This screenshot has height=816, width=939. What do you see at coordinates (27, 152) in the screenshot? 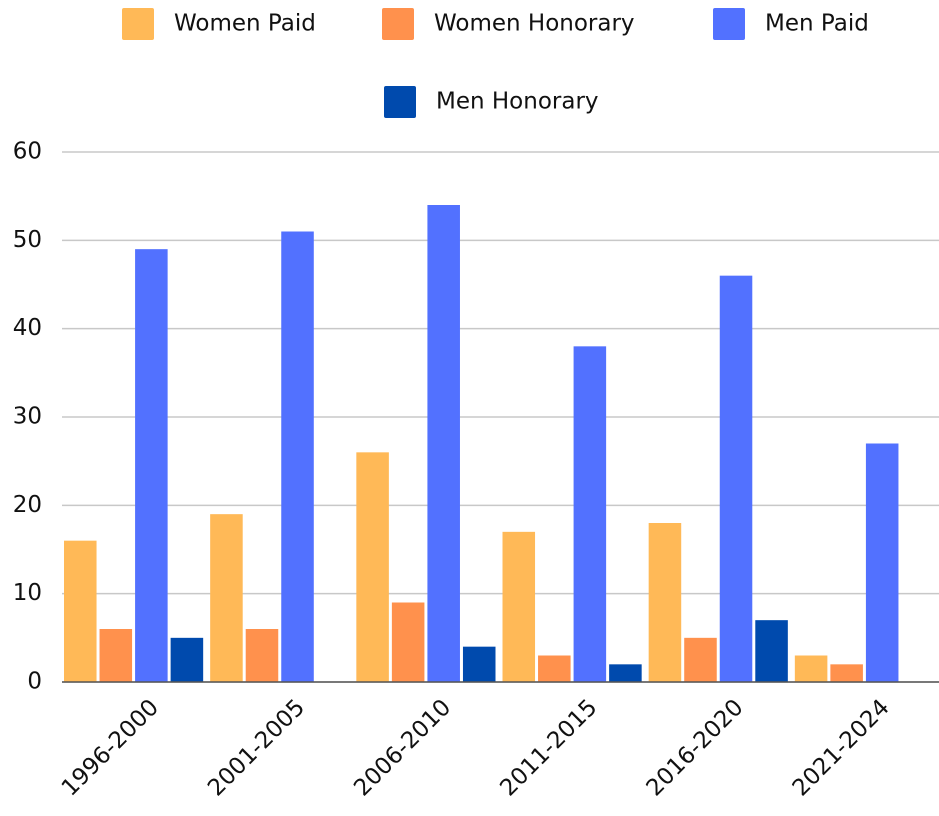
I see `y-tick-label: 60` at bounding box center [27, 152].